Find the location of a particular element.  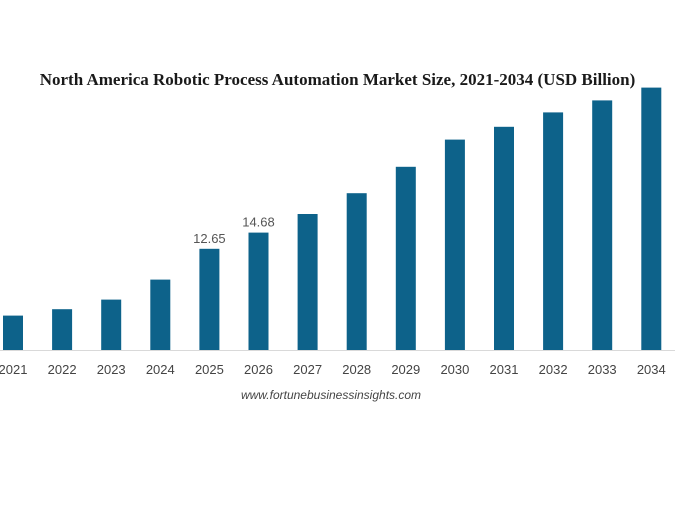

x-tick-label-2027: 2027 is located at coordinates (307, 369).